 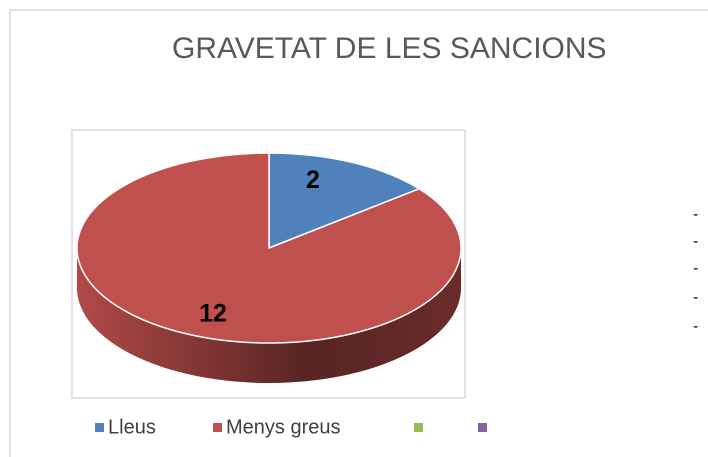 What do you see at coordinates (132, 427) in the screenshot?
I see `legend-label: Lleus` at bounding box center [132, 427].